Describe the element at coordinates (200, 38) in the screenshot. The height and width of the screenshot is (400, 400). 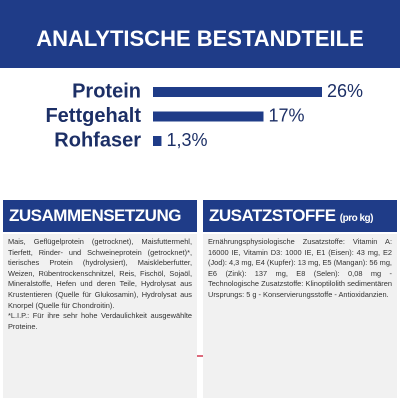
I see `chart-title: ANALYTISCHE BESTANDTEILE` at that location.